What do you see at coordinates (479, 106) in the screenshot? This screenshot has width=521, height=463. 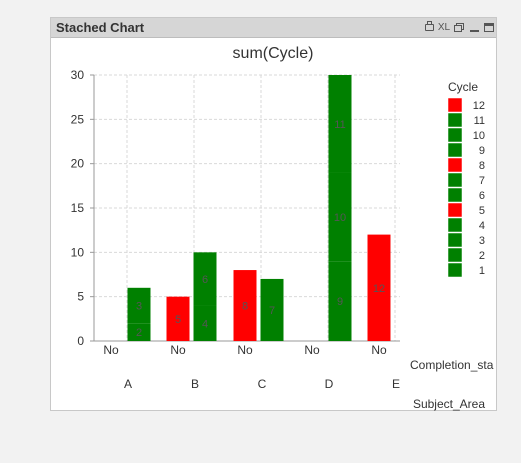 I see `legend-label: 12` at bounding box center [479, 106].